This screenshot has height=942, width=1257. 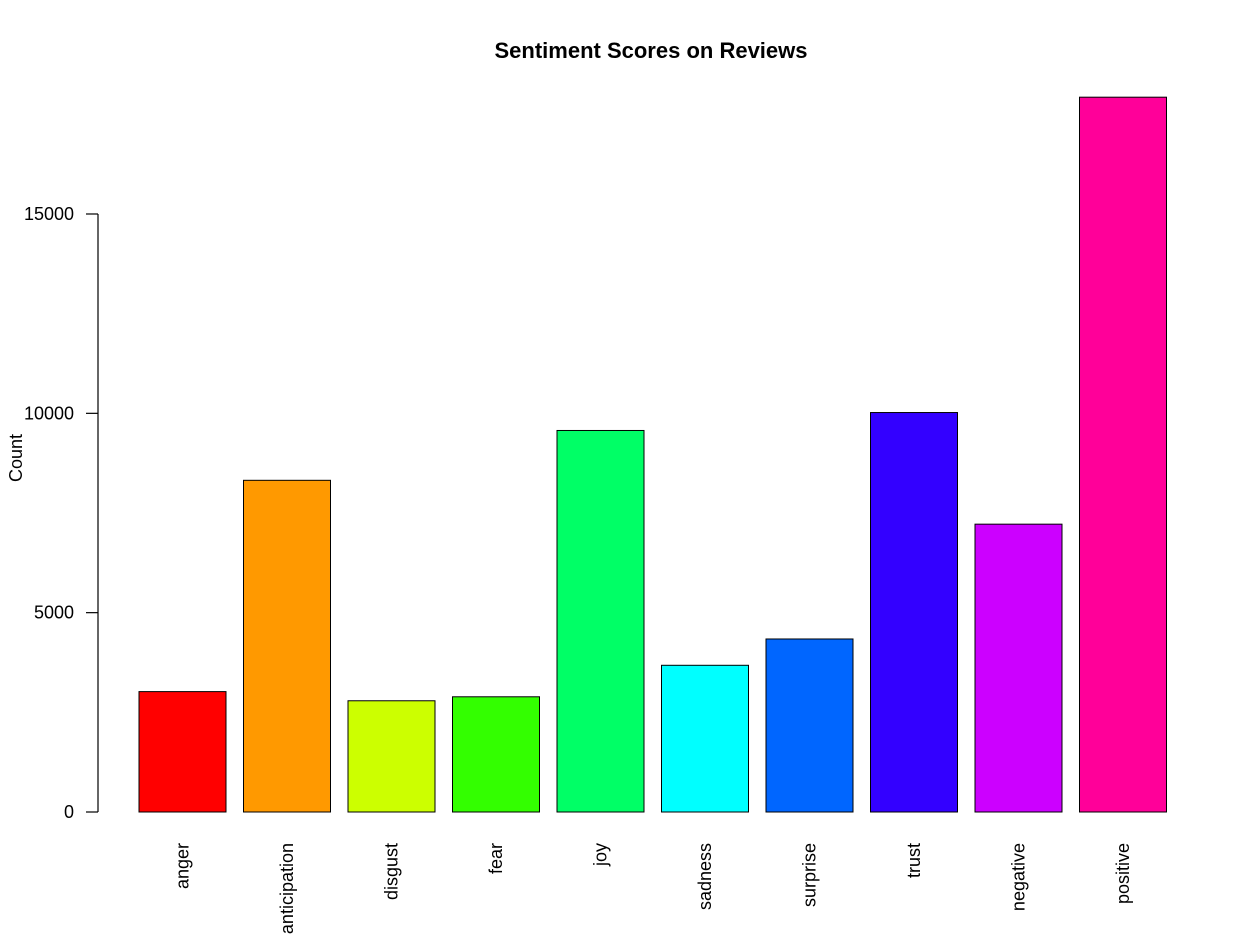 I want to click on chart-title: Sentiment Scores on Reviews, so click(x=651, y=50).